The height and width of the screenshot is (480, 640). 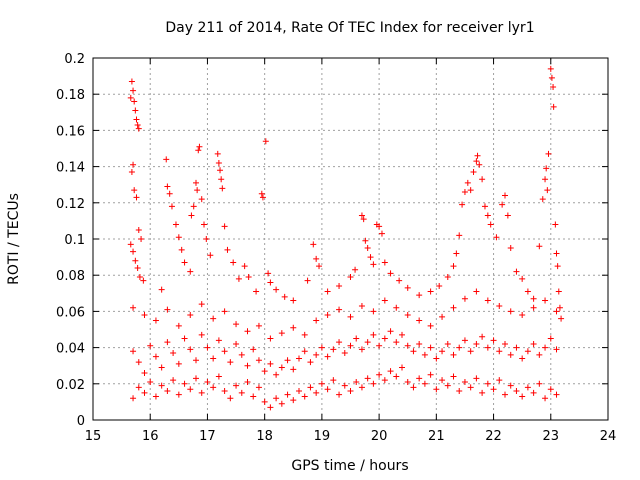 What do you see at coordinates (551, 436) in the screenshot?
I see `x-tick-label: 23` at bounding box center [551, 436].